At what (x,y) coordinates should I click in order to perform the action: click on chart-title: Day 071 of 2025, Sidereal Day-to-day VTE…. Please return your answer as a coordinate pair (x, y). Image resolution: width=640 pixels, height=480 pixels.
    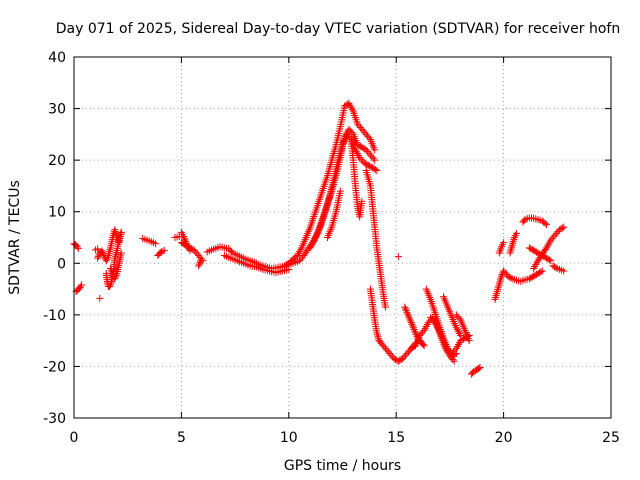
    Looking at the image, I should click on (338, 29).